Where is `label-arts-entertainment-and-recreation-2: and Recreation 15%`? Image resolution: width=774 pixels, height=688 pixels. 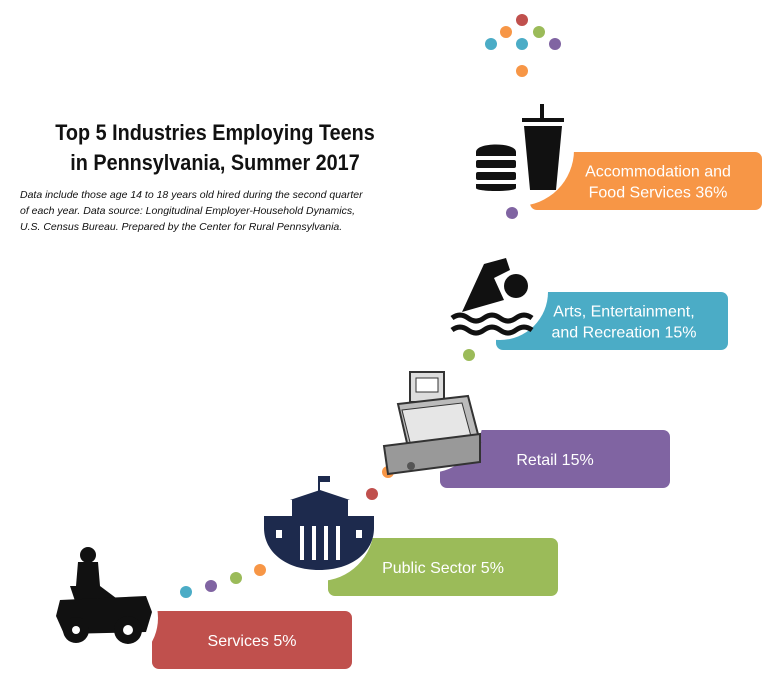 label-arts-entertainment-and-recreation-2: and Recreation 15% is located at coordinates (624, 333).